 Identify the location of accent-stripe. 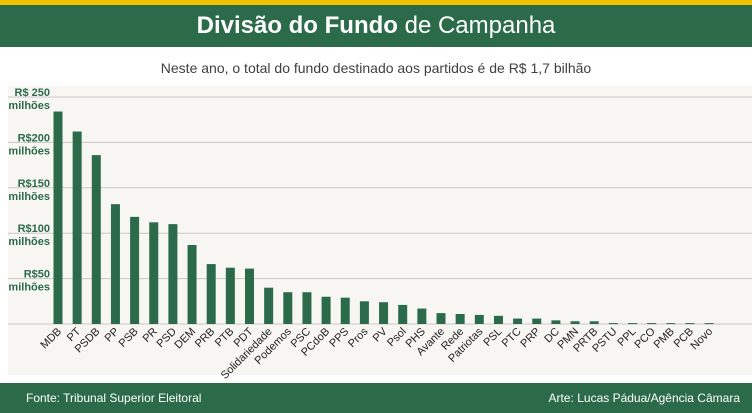
(376, 2).